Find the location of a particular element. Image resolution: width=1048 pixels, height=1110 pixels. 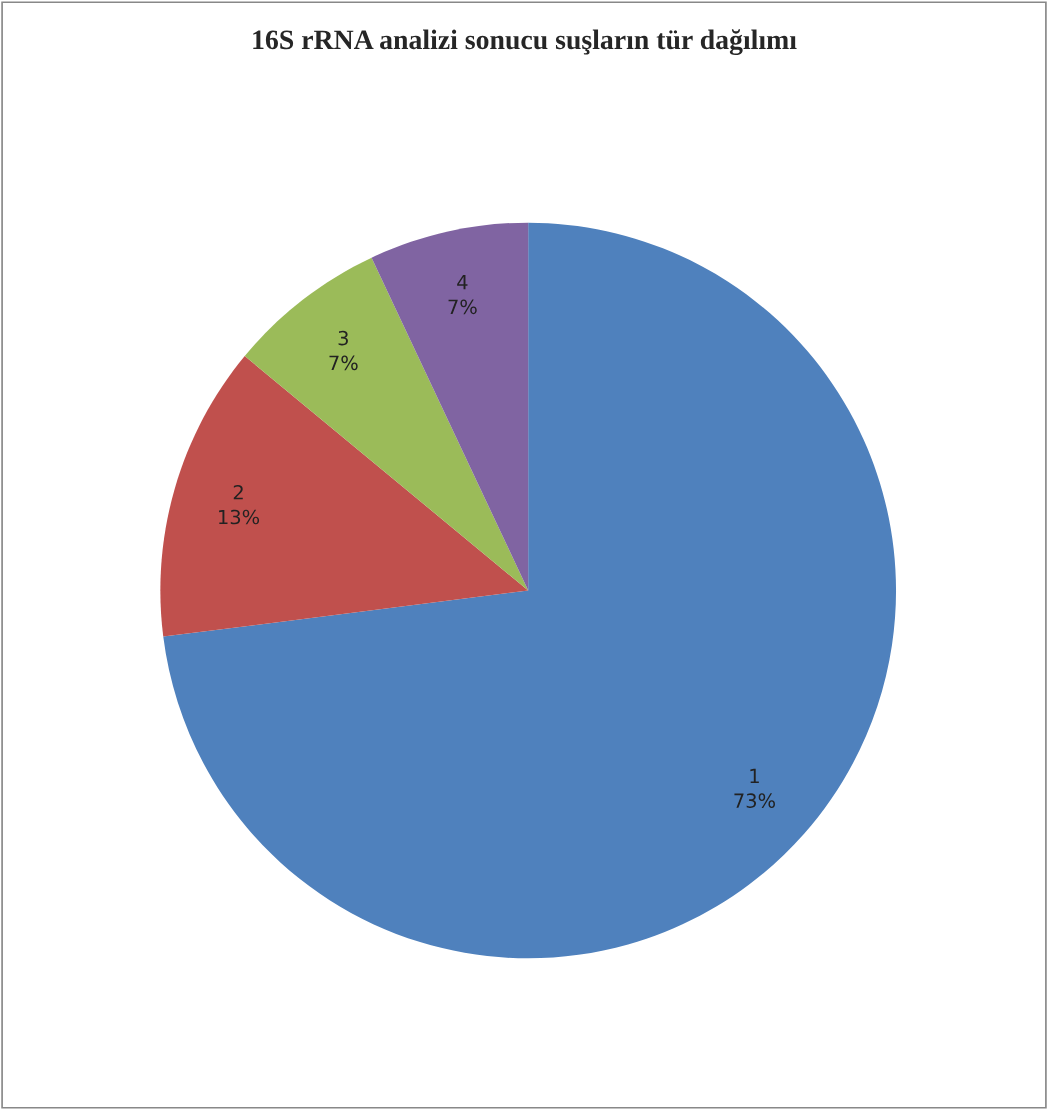

slice-label: 1 is located at coordinates (754, 775).